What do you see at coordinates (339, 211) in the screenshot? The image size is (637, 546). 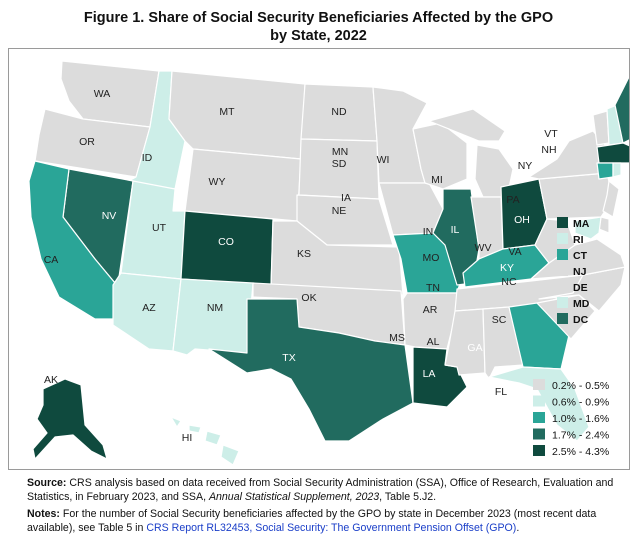 I see `label-NE: NE` at bounding box center [339, 211].